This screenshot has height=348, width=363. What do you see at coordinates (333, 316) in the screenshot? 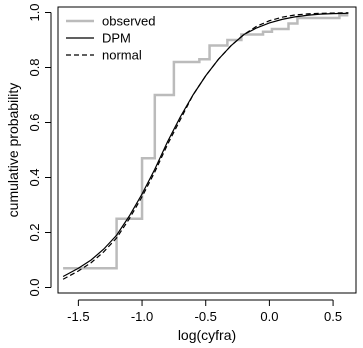
I see `x-tick-label: 0.5` at bounding box center [333, 316].